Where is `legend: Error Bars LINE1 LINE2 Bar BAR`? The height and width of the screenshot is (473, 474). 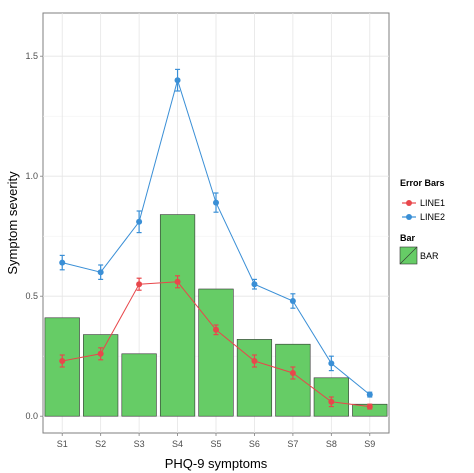 legend: Error Bars LINE1 LINE2 Bar BAR is located at coordinates (422, 221).